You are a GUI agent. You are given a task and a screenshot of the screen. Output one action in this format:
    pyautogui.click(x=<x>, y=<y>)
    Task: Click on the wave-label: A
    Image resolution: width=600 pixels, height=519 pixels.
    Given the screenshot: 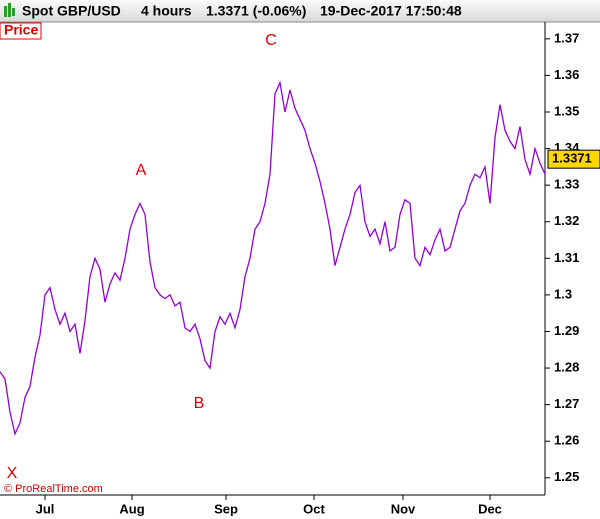 What is the action you would take?
    pyautogui.click(x=141, y=170)
    